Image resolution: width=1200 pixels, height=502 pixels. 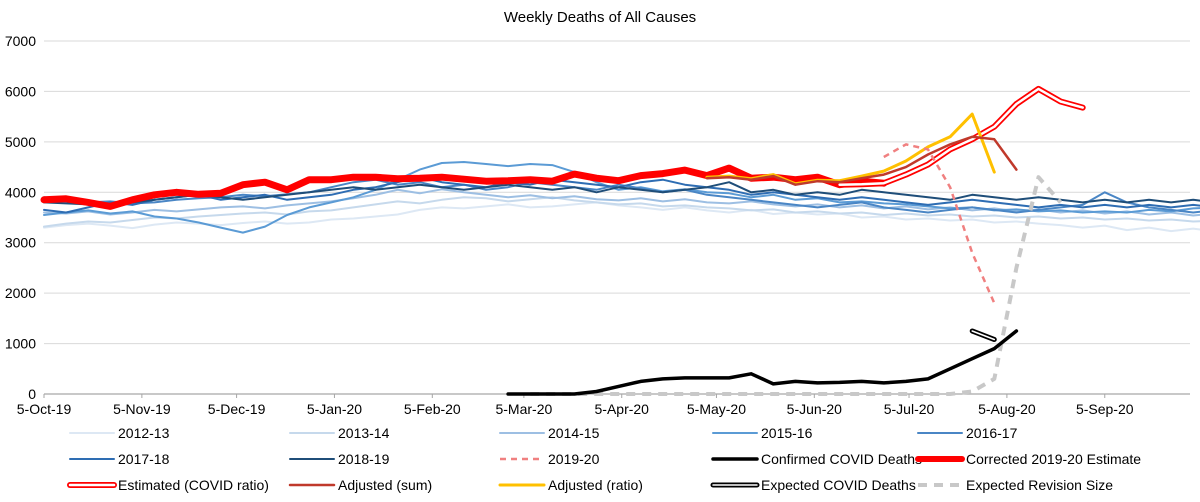 I want to click on legend-label: 2018-19, so click(x=364, y=459).